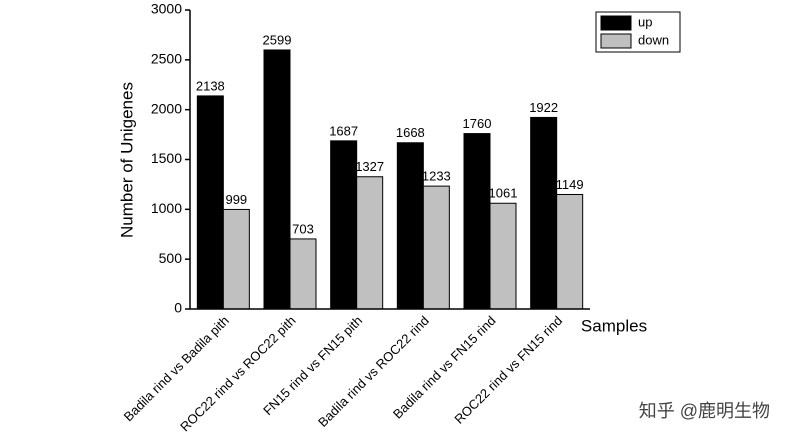 The width and height of the screenshot is (785, 446). I want to click on value-label: 1687, so click(343, 130).